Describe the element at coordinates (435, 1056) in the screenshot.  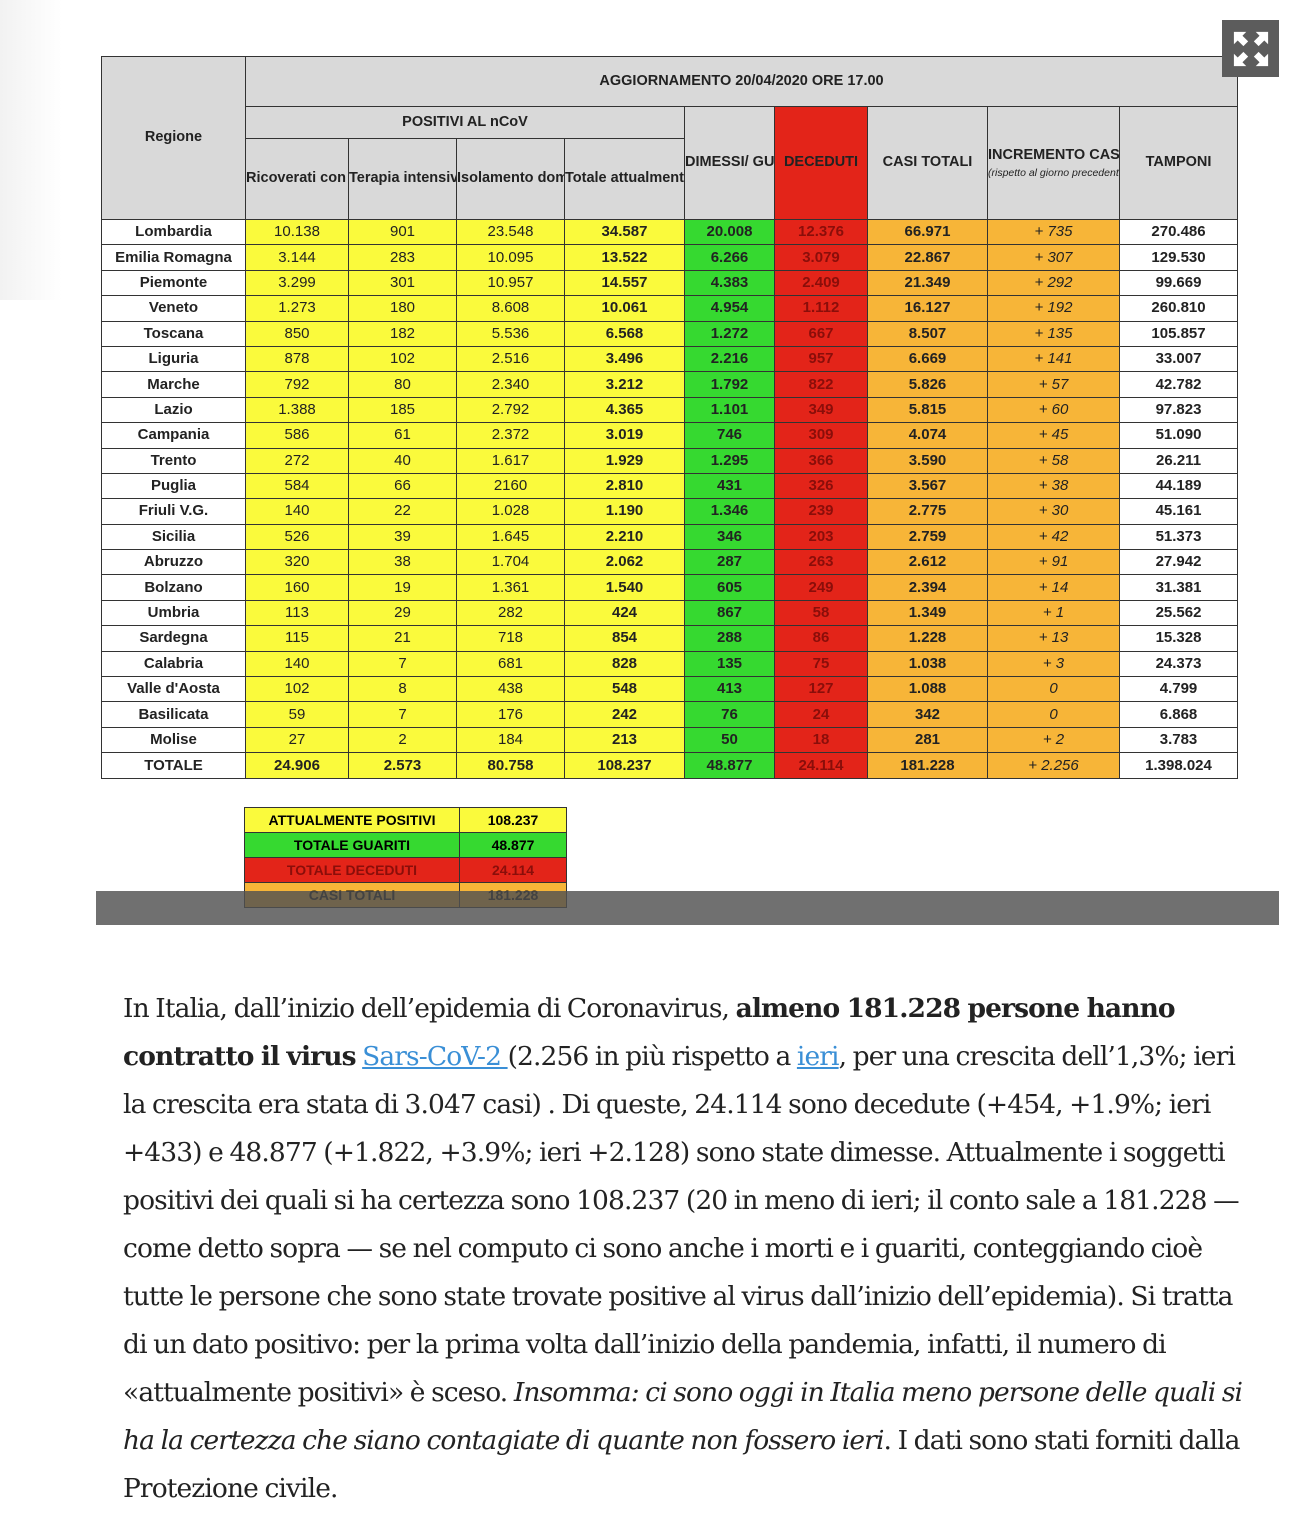
I see `sars-cov-2-link: Sars-CoV-2` at that location.